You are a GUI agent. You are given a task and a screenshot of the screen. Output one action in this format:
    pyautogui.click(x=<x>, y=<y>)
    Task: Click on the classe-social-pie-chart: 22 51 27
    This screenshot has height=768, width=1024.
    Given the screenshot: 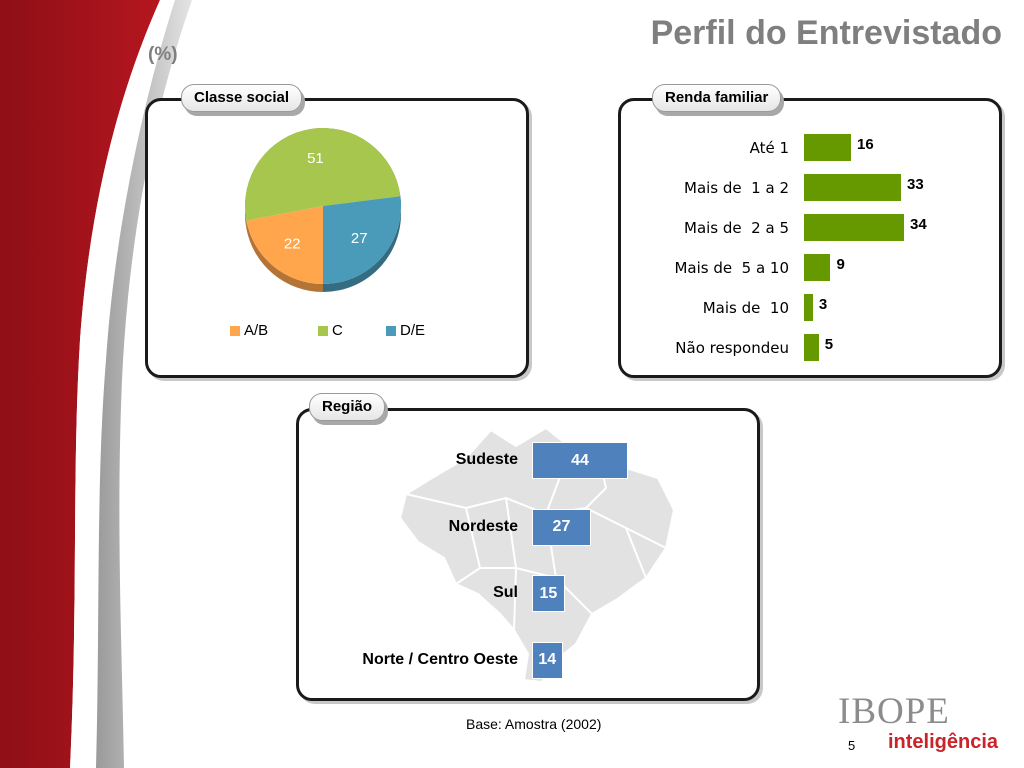 What is the action you would take?
    pyautogui.click(x=323, y=210)
    